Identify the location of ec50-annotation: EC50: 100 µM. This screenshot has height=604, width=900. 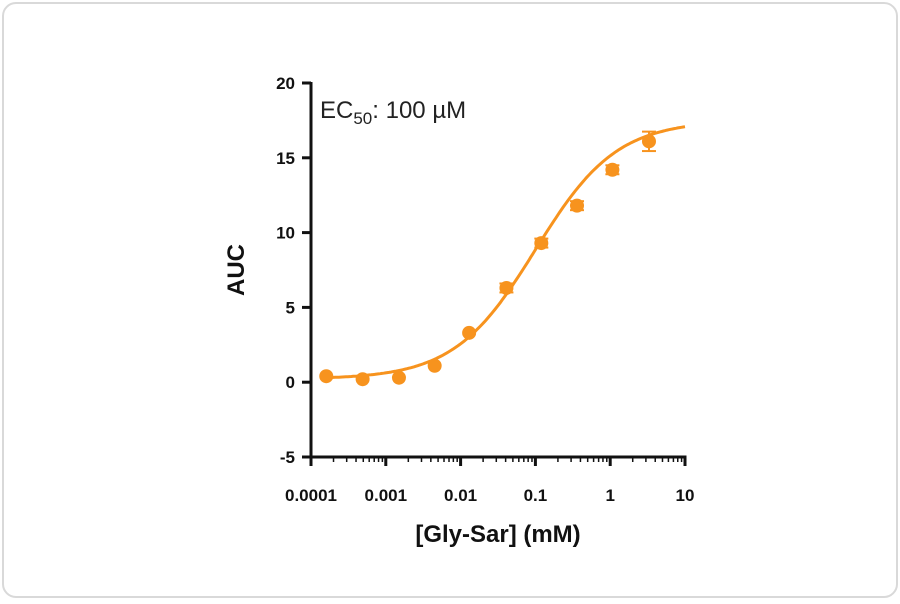
(393, 112).